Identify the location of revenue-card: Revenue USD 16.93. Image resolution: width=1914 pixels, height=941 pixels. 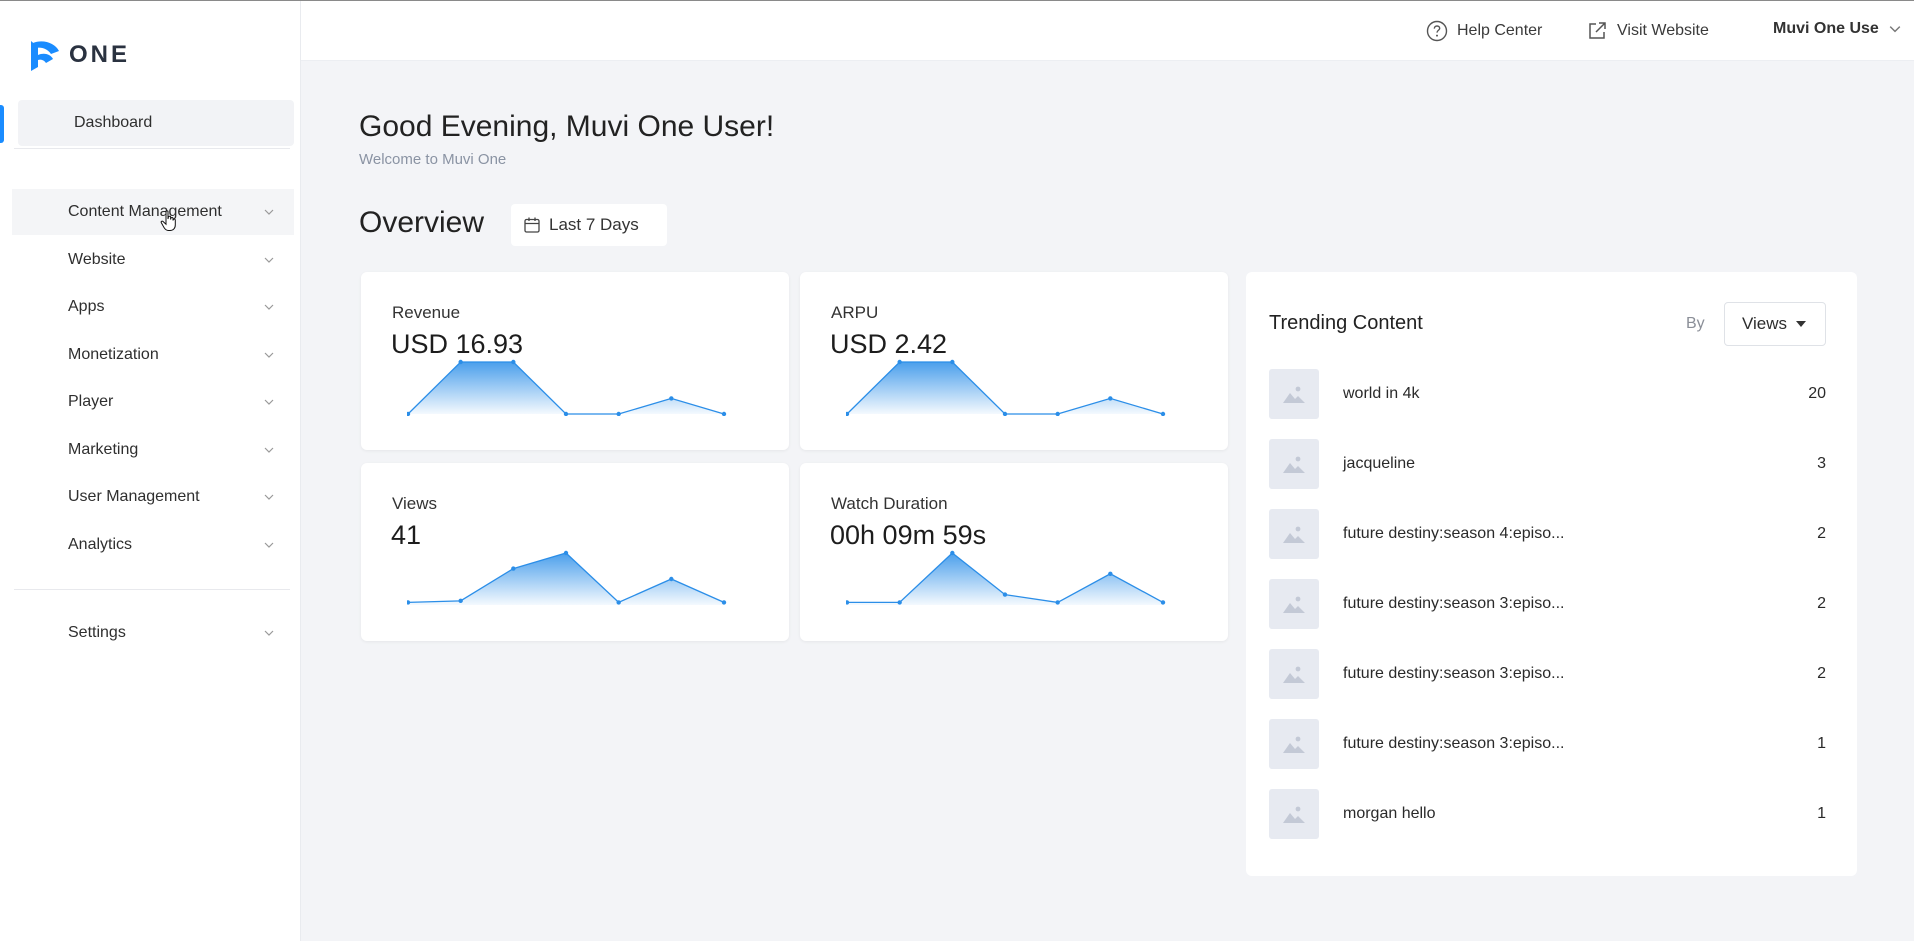
(575, 361).